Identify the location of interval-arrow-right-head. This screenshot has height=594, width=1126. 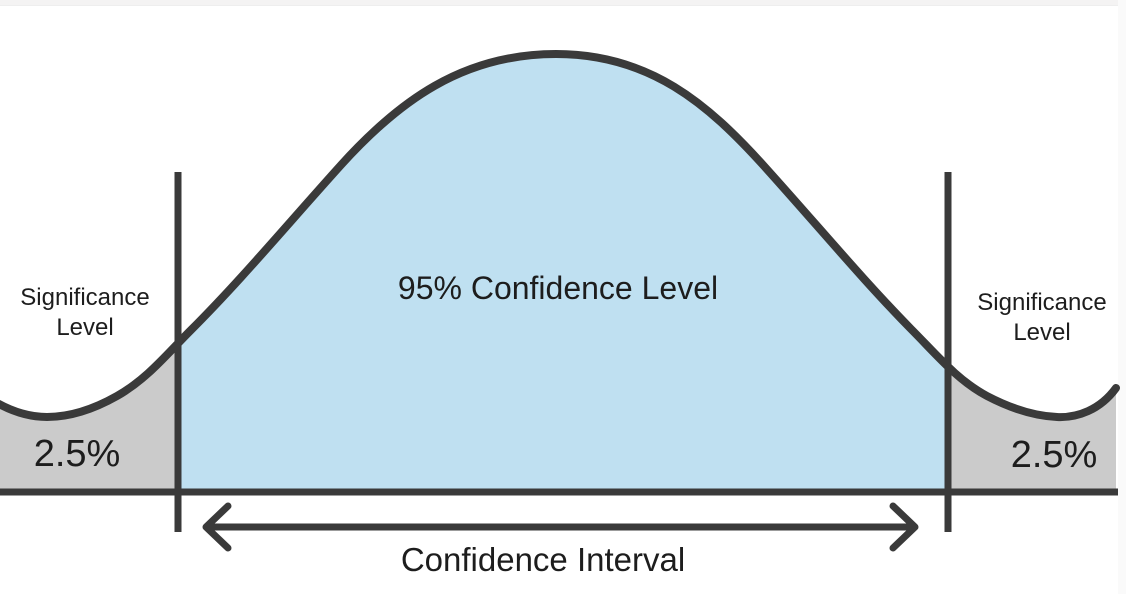
(904, 527).